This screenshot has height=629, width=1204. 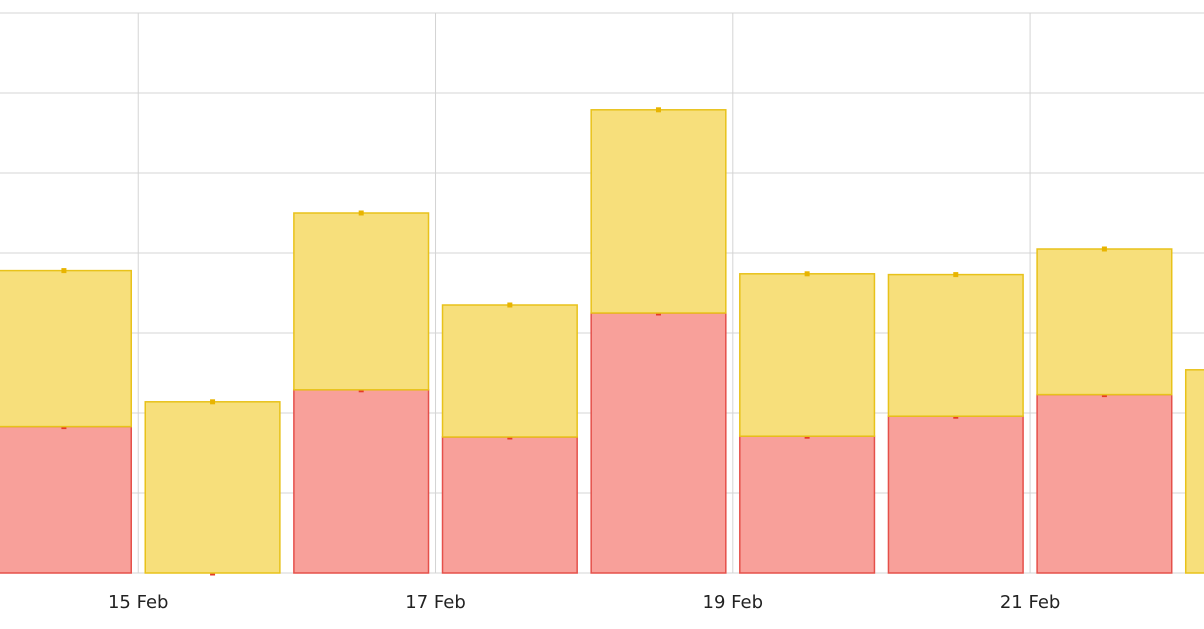 I want to click on x-tick-label: 15 Feb, so click(x=138, y=602).